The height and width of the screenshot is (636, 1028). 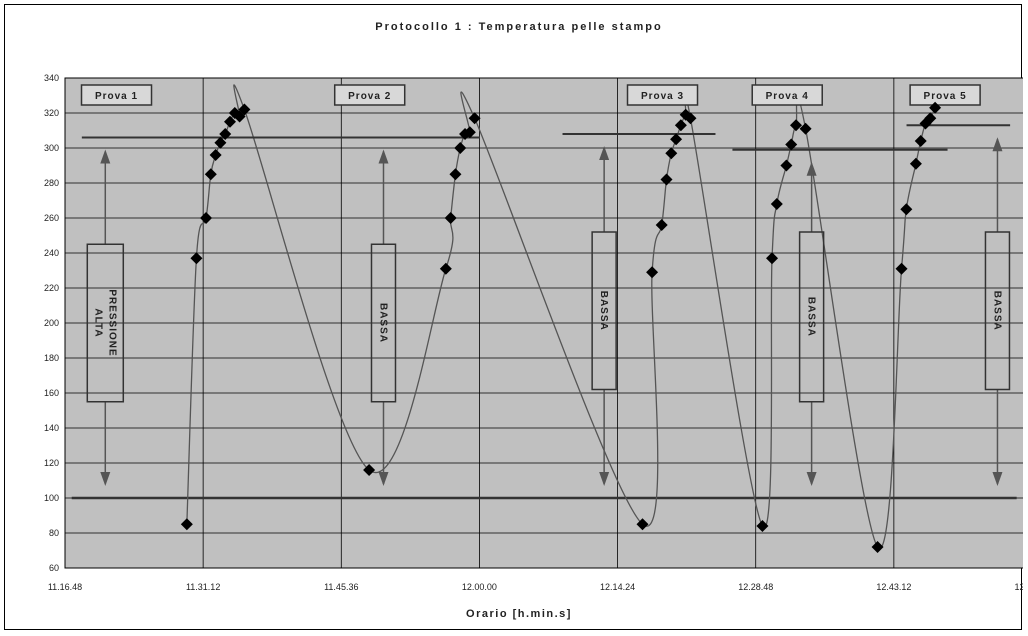 I want to click on condition-label: ALTA, so click(x=97, y=322).